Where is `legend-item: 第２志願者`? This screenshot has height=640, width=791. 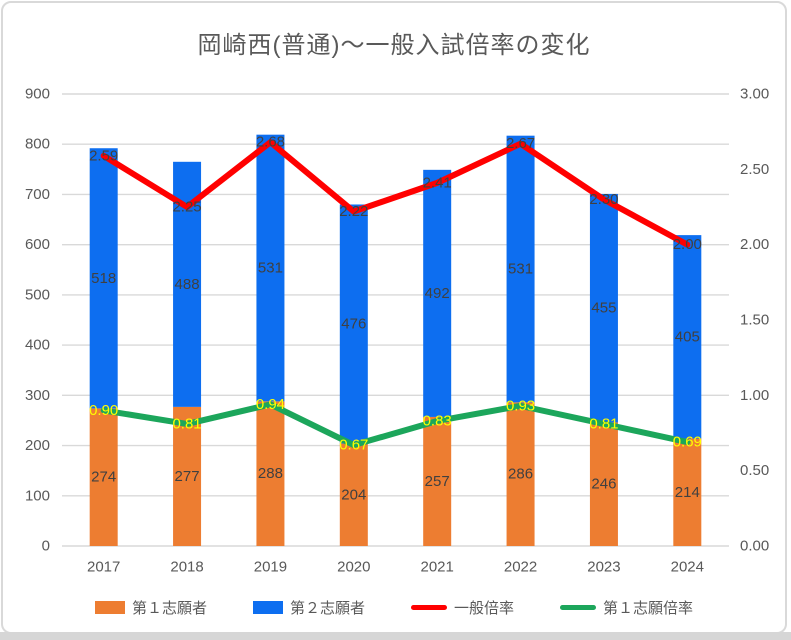 legend-item: 第２志願者 is located at coordinates (308, 607).